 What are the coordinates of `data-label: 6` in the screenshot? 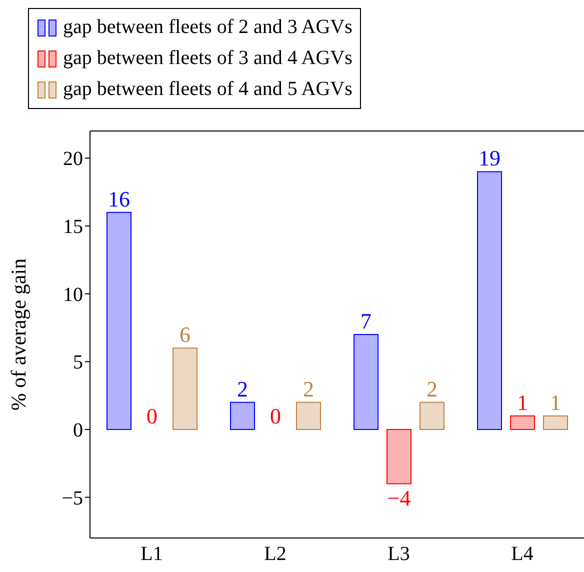 It's located at (185, 335).